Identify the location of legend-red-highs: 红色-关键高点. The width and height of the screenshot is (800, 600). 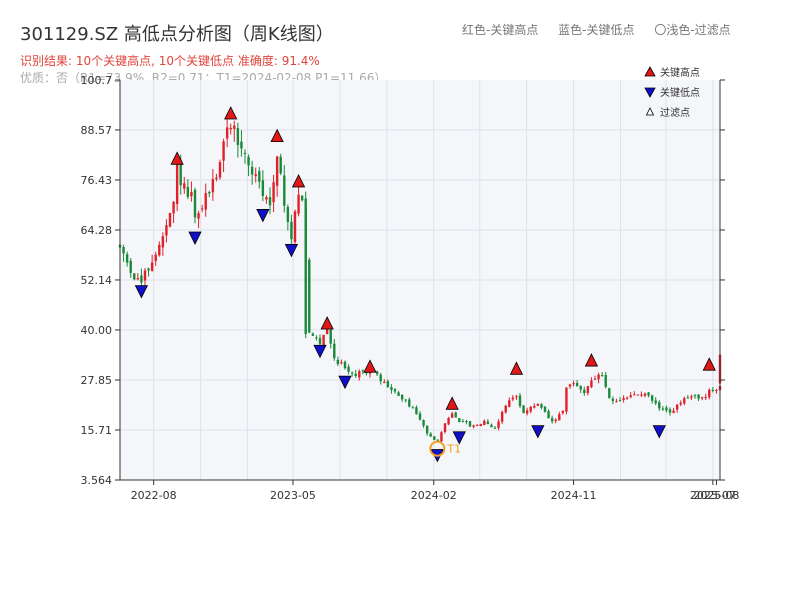
(500, 30).